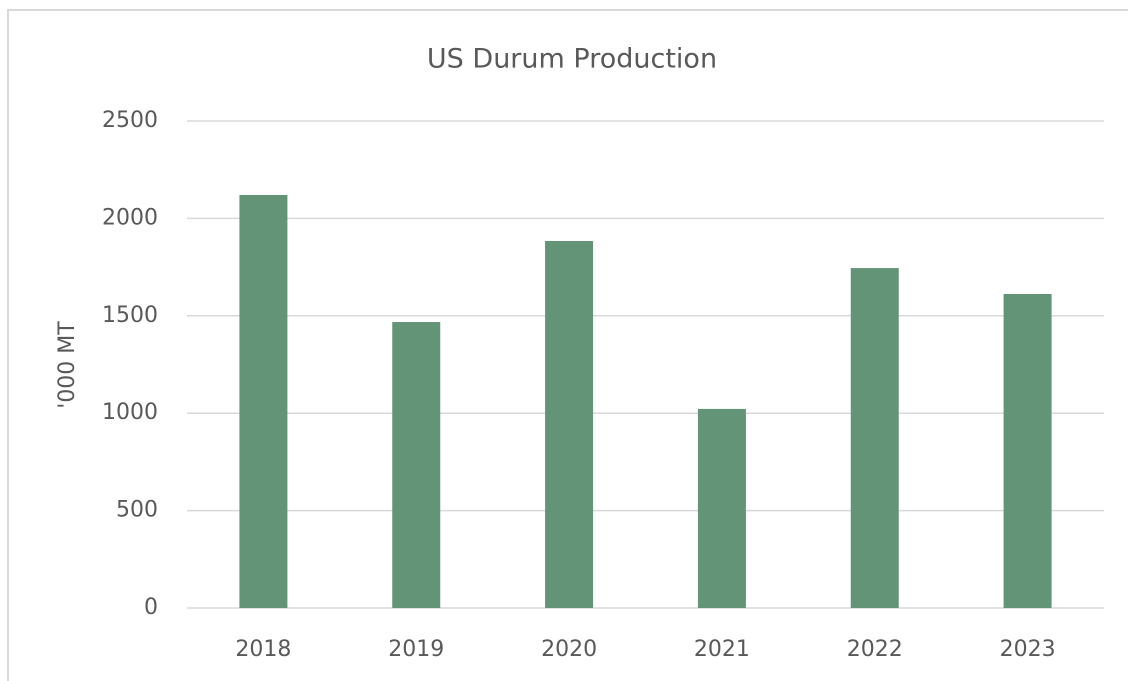 This screenshot has width=1128, height=681. Describe the element at coordinates (1028, 649) in the screenshot. I see `x-tick-label: 2023` at that location.